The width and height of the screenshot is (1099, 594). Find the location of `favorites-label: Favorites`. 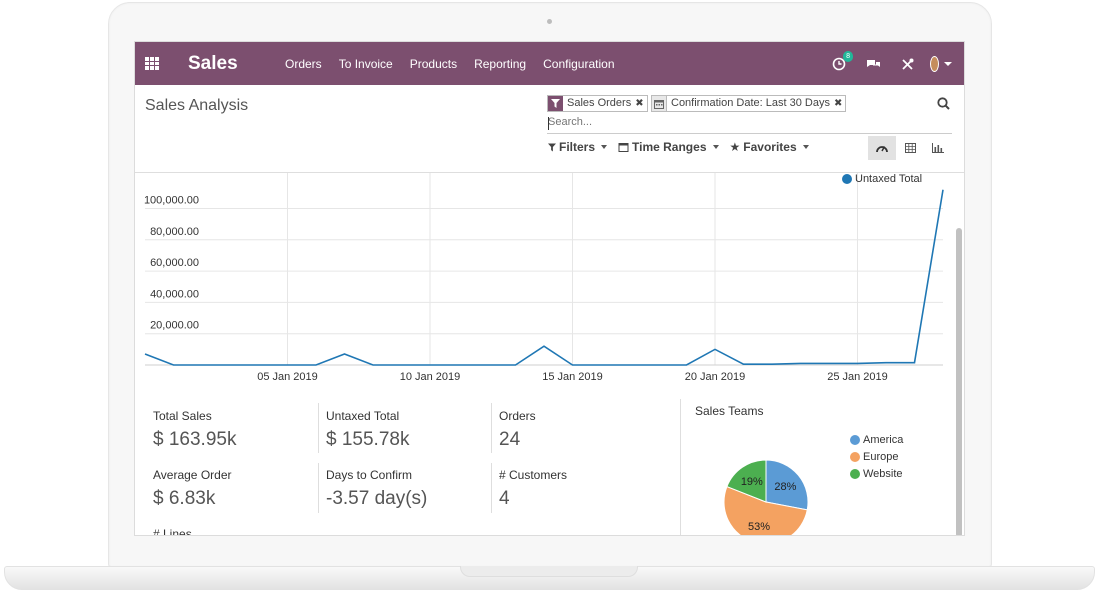

favorites-label: Favorites is located at coordinates (770, 147).